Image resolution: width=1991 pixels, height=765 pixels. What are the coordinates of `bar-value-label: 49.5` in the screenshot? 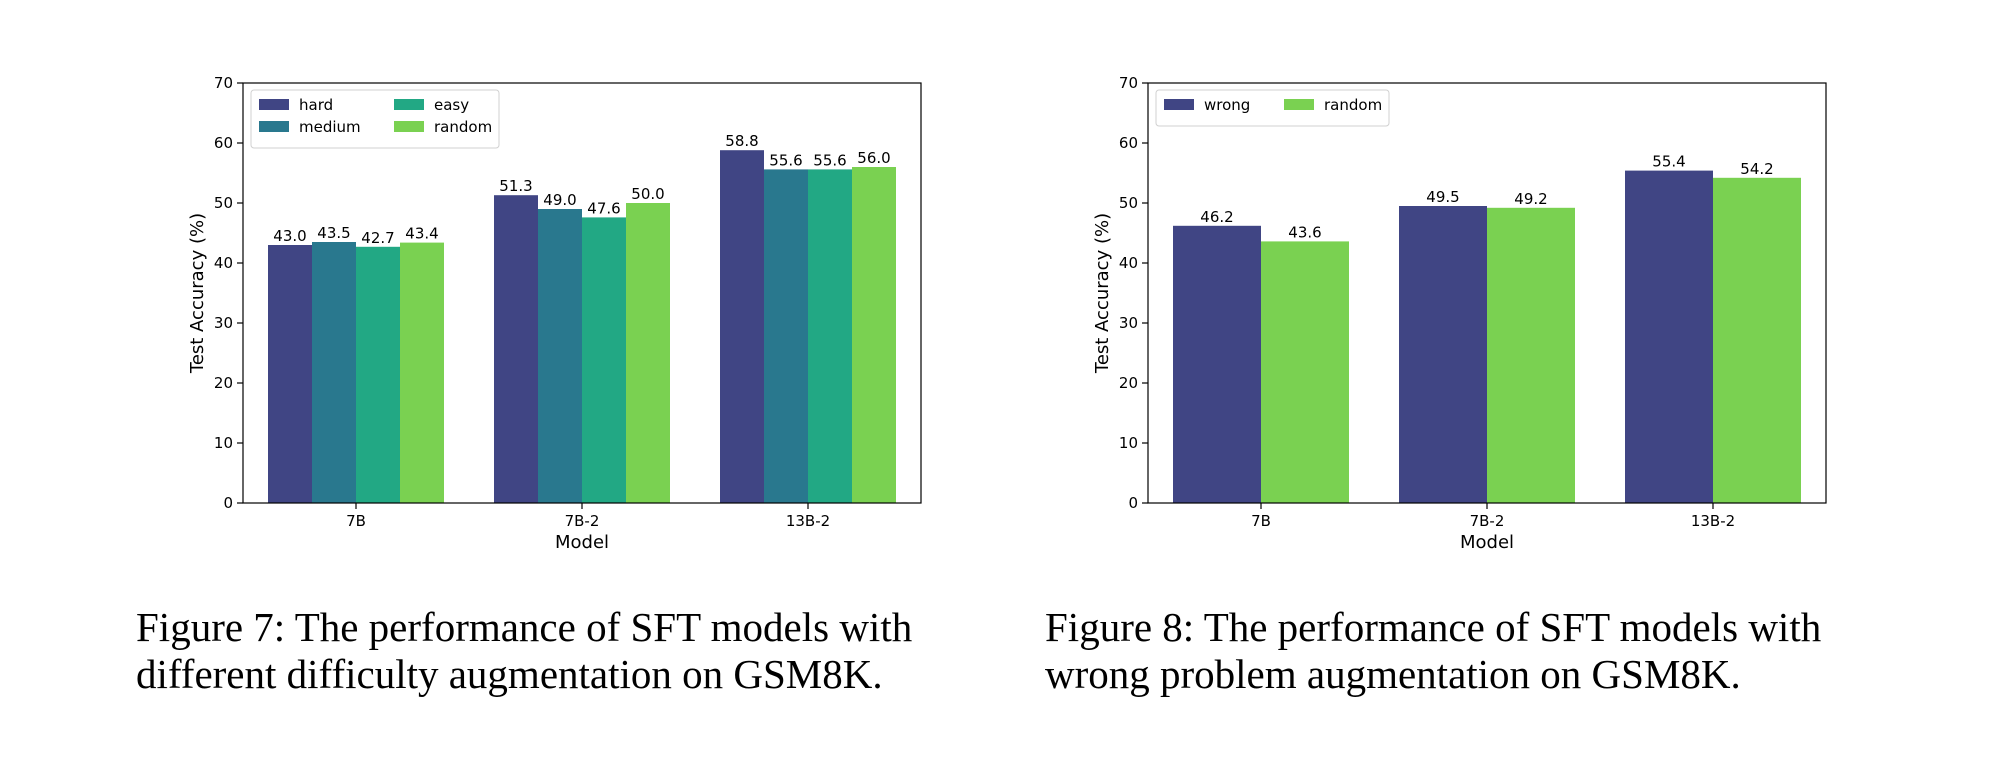 It's located at (1442, 197).